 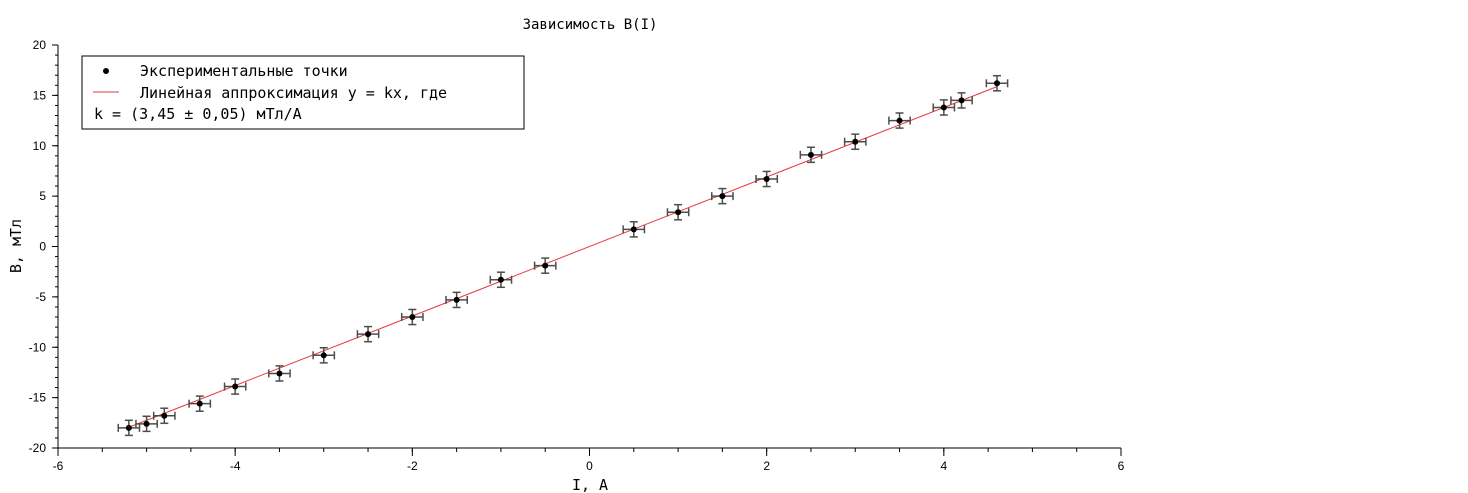 What do you see at coordinates (106, 71) in the screenshot?
I see `legend-point-marker` at bounding box center [106, 71].